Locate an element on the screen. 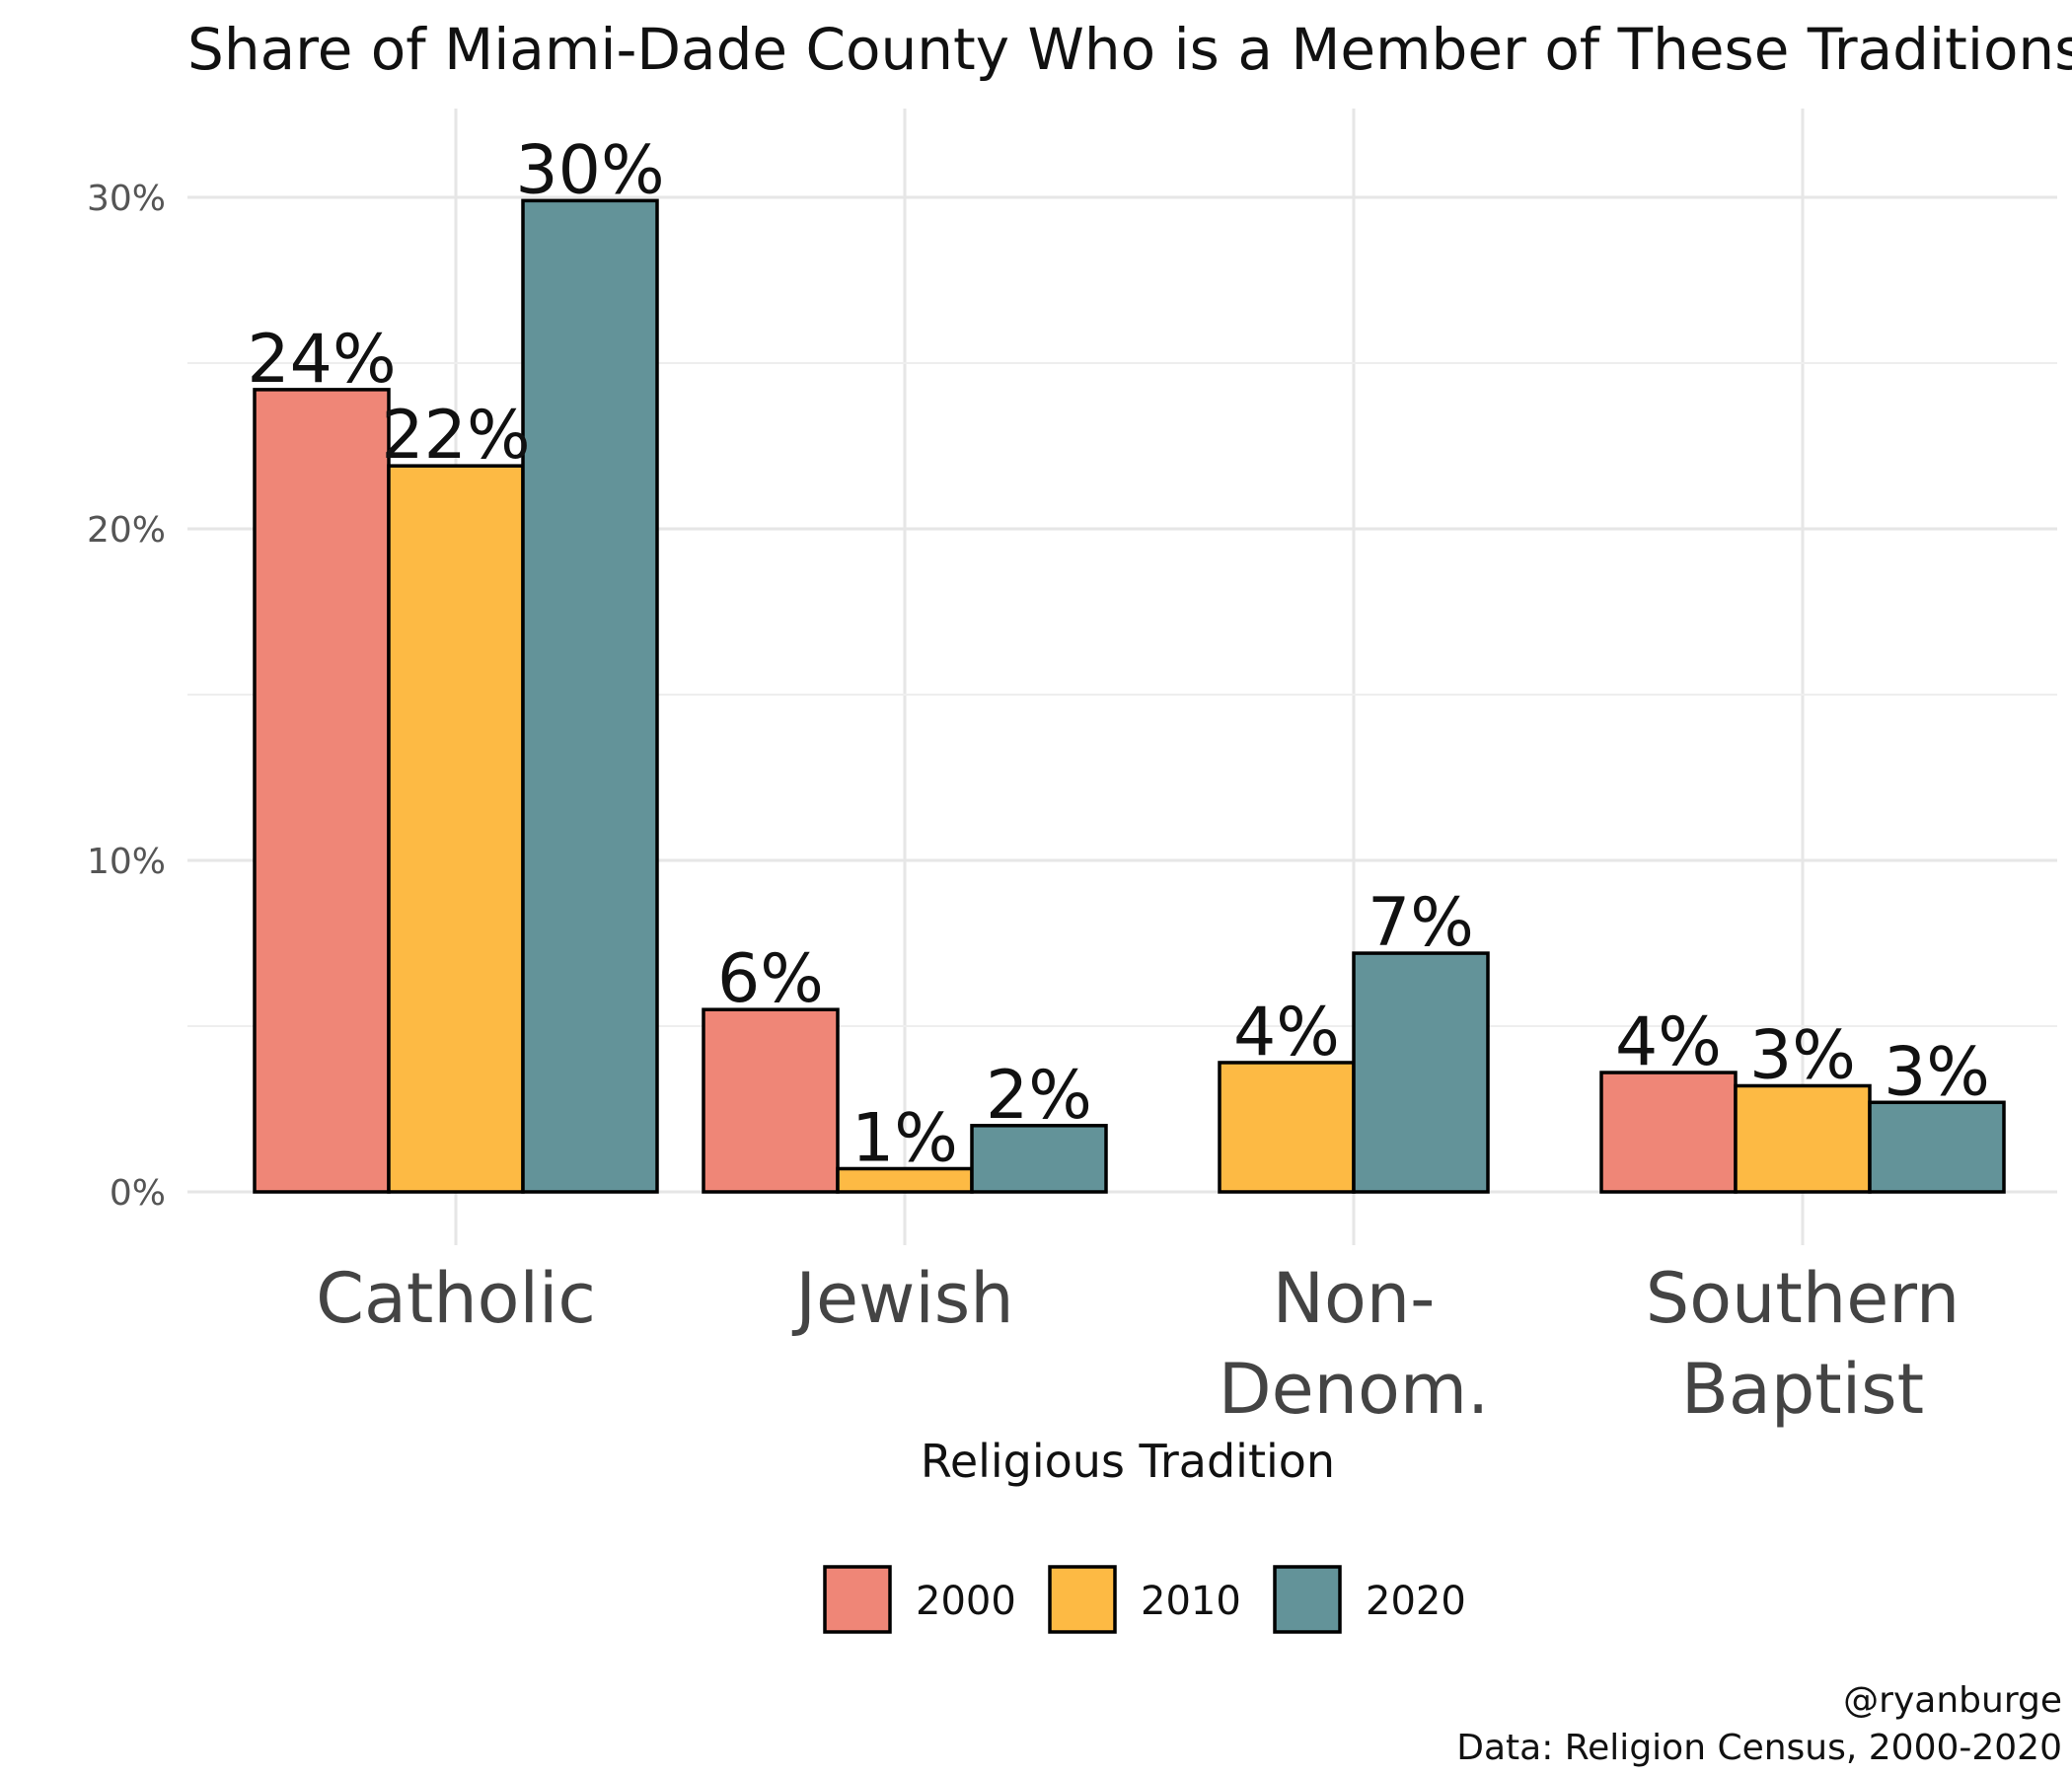  legend-swatch-2020 is located at coordinates (1307, 1600).